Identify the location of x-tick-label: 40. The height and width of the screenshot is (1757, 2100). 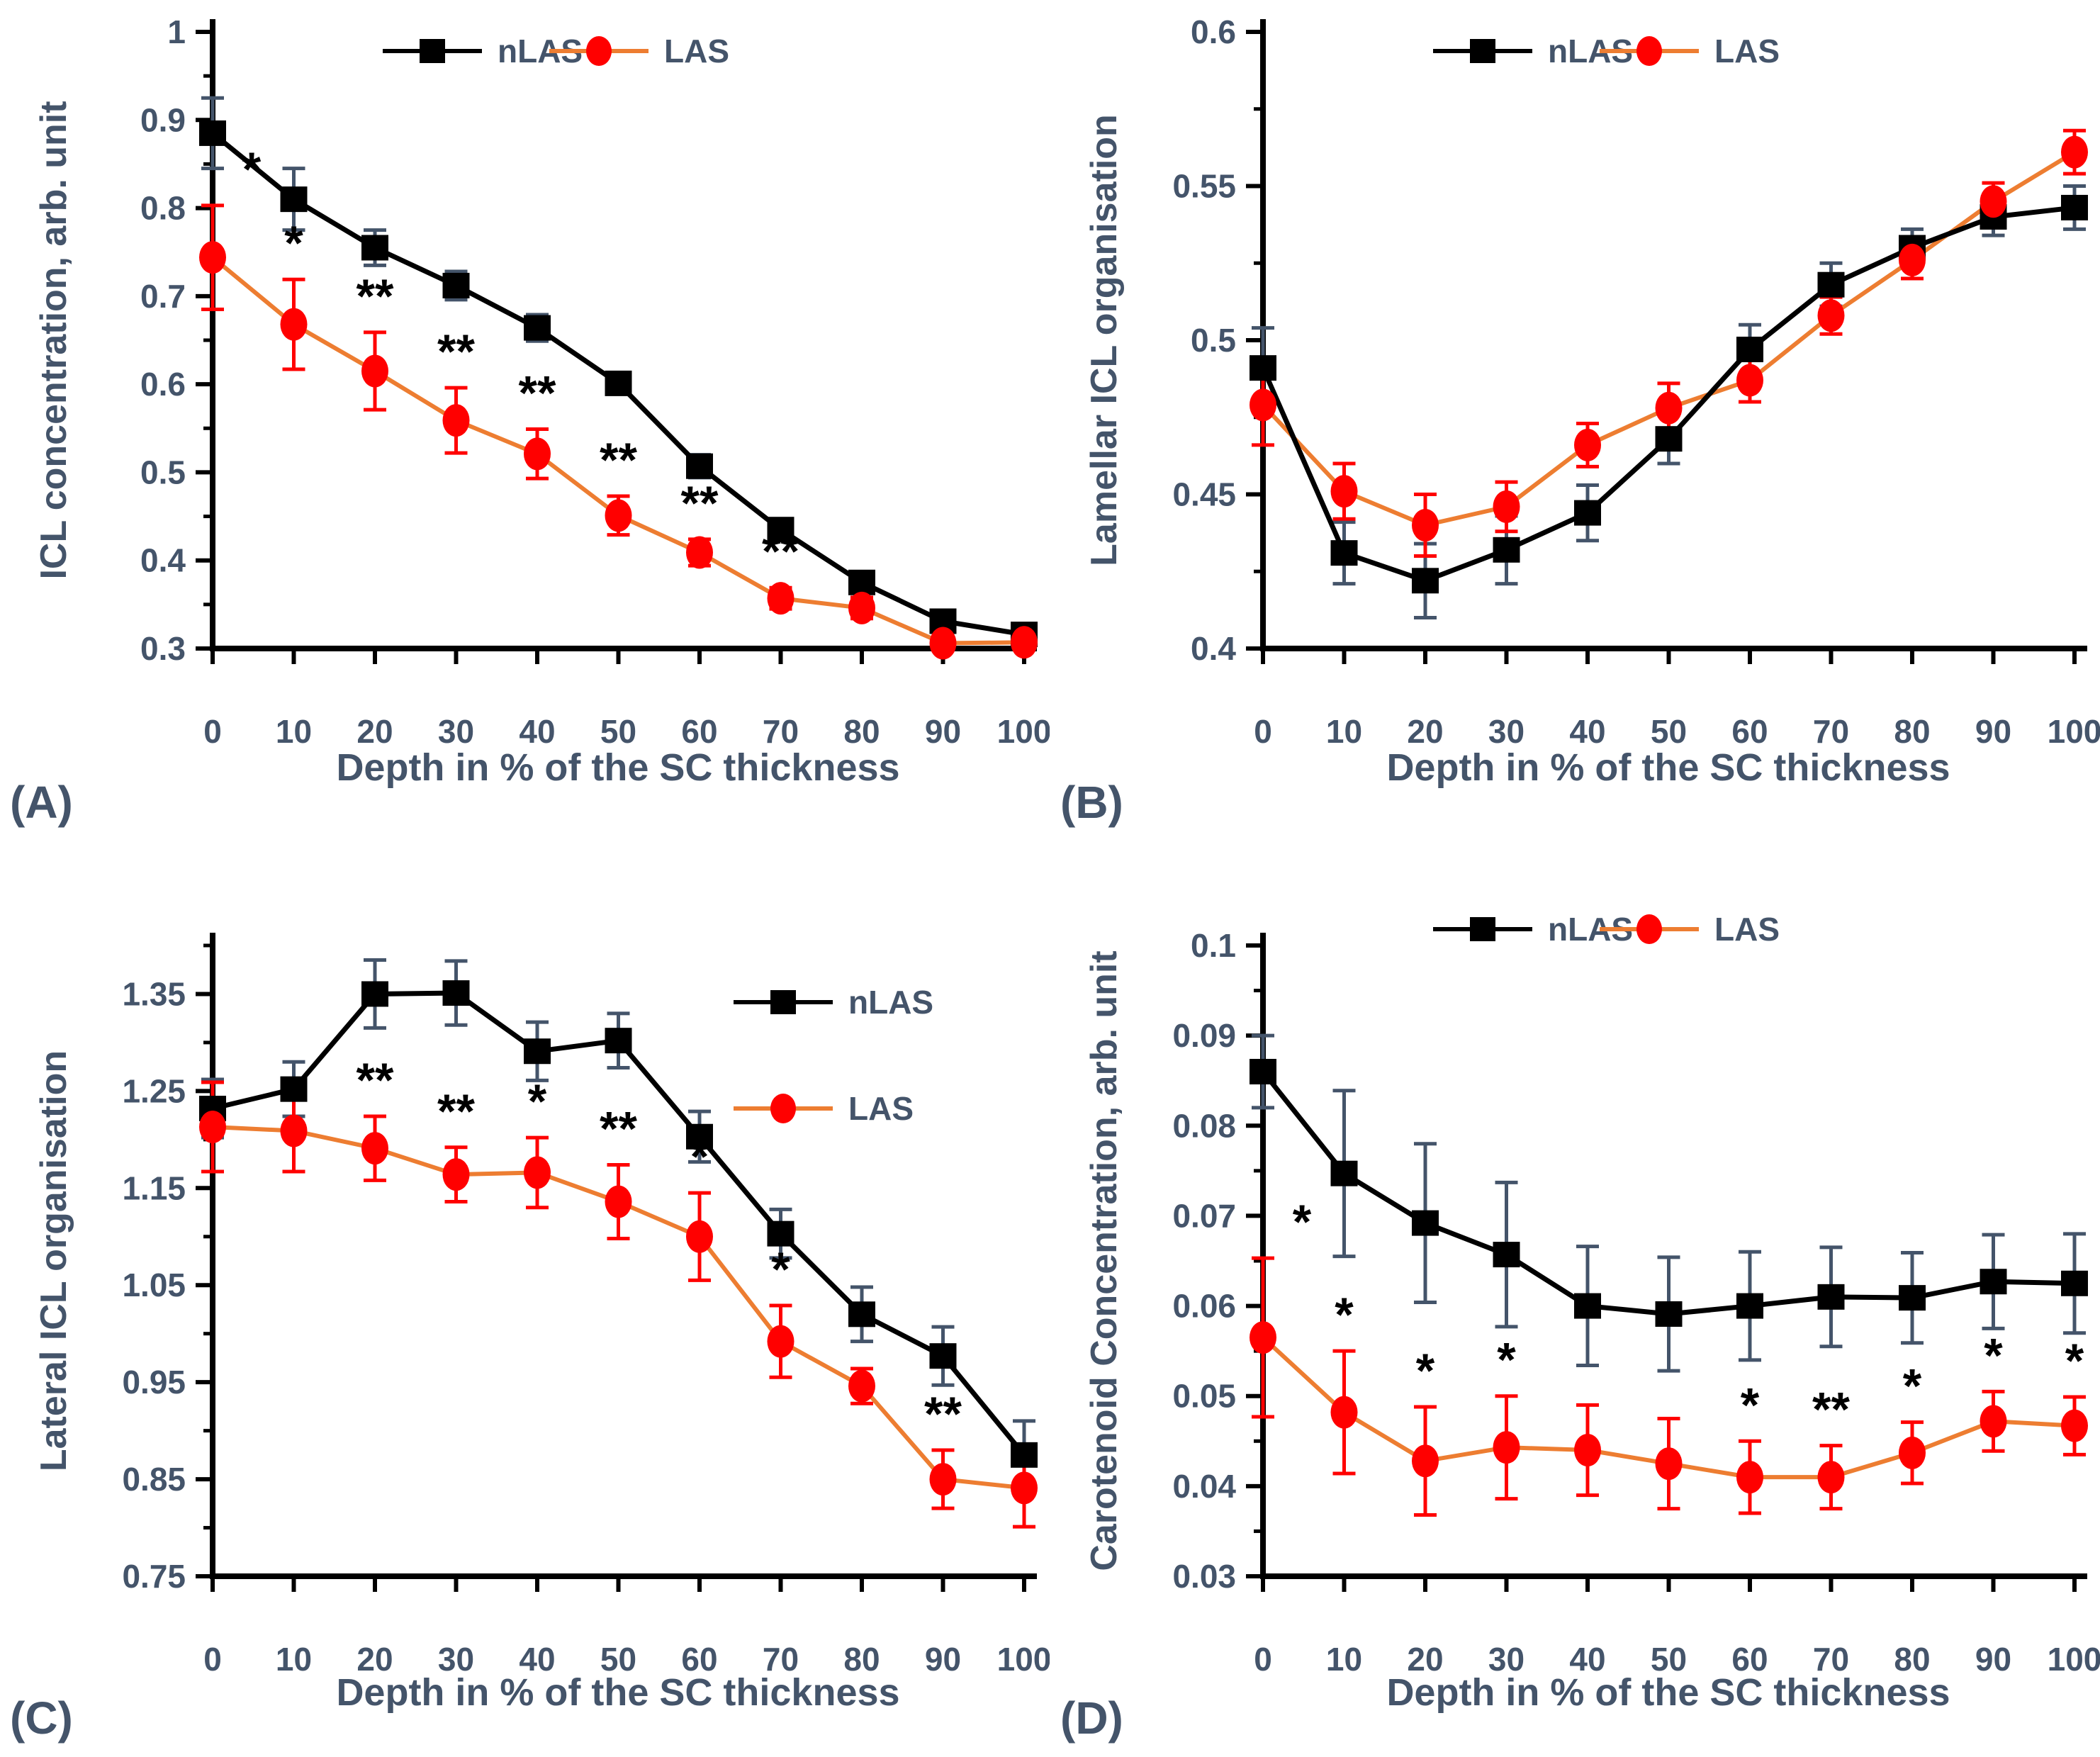
(1587, 731).